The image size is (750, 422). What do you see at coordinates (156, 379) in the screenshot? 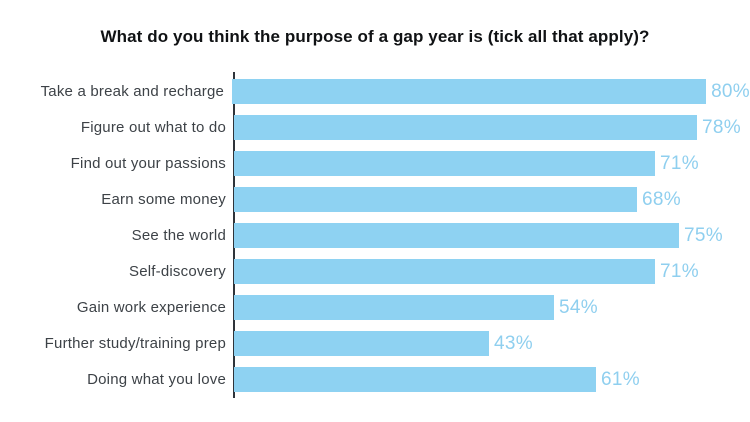
I see `category-label: Doing what you love` at bounding box center [156, 379].